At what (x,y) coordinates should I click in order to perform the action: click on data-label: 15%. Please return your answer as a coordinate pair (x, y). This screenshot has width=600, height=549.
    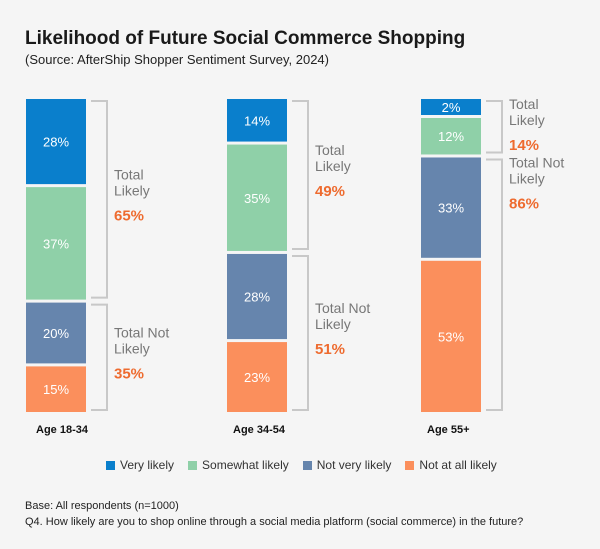
    Looking at the image, I should click on (56, 389).